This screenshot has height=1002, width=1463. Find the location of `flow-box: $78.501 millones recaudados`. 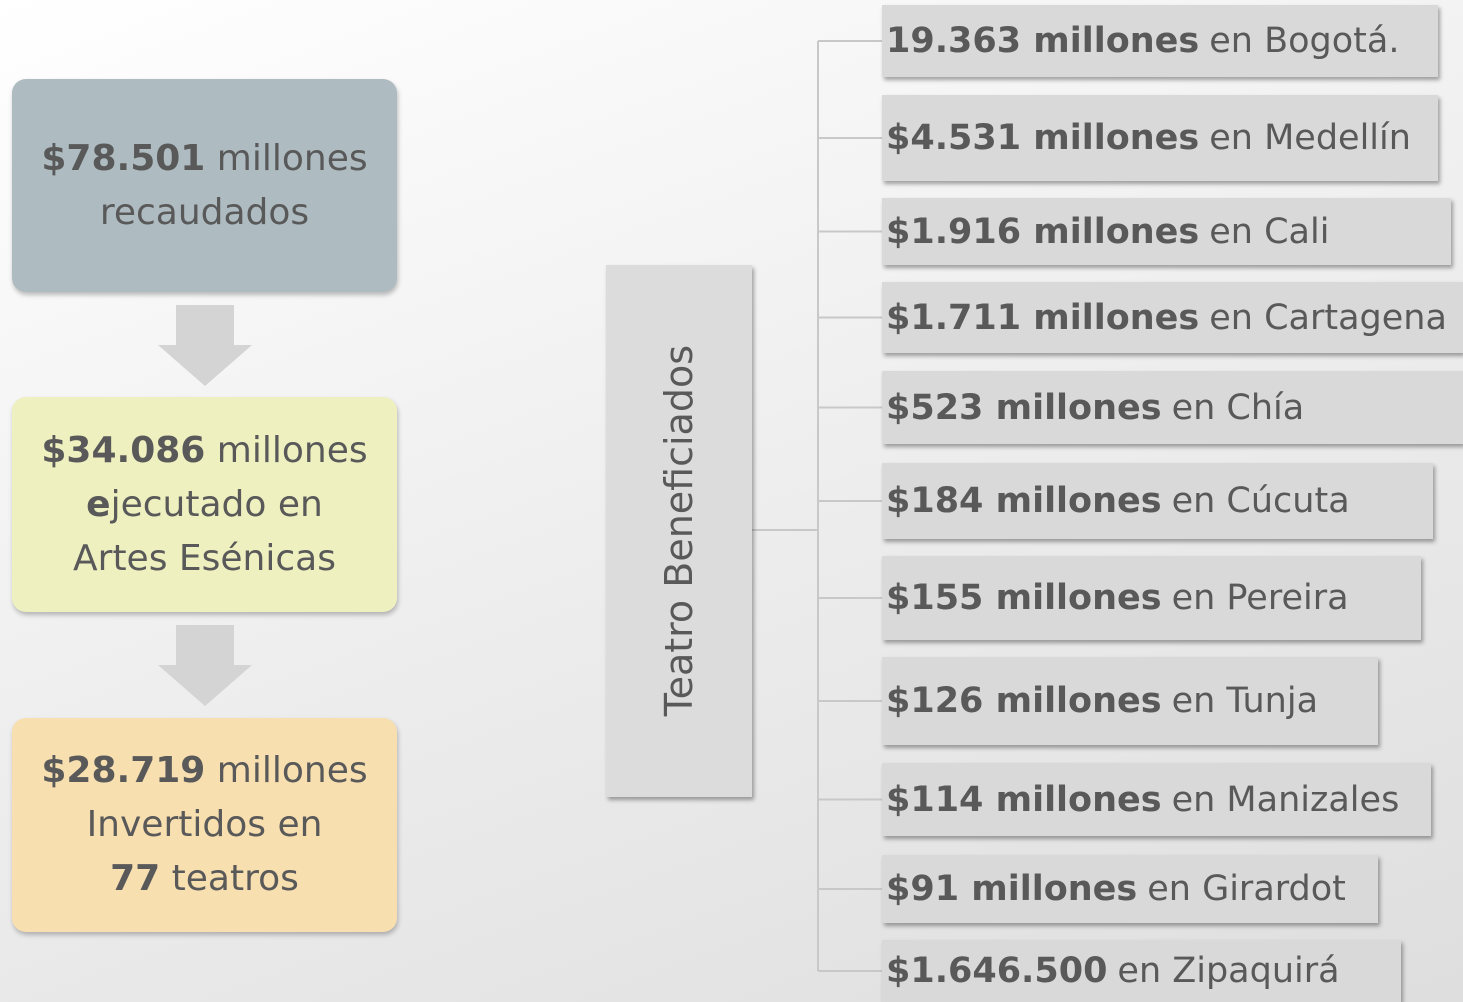

flow-box: $78.501 millones recaudados is located at coordinates (204, 185).